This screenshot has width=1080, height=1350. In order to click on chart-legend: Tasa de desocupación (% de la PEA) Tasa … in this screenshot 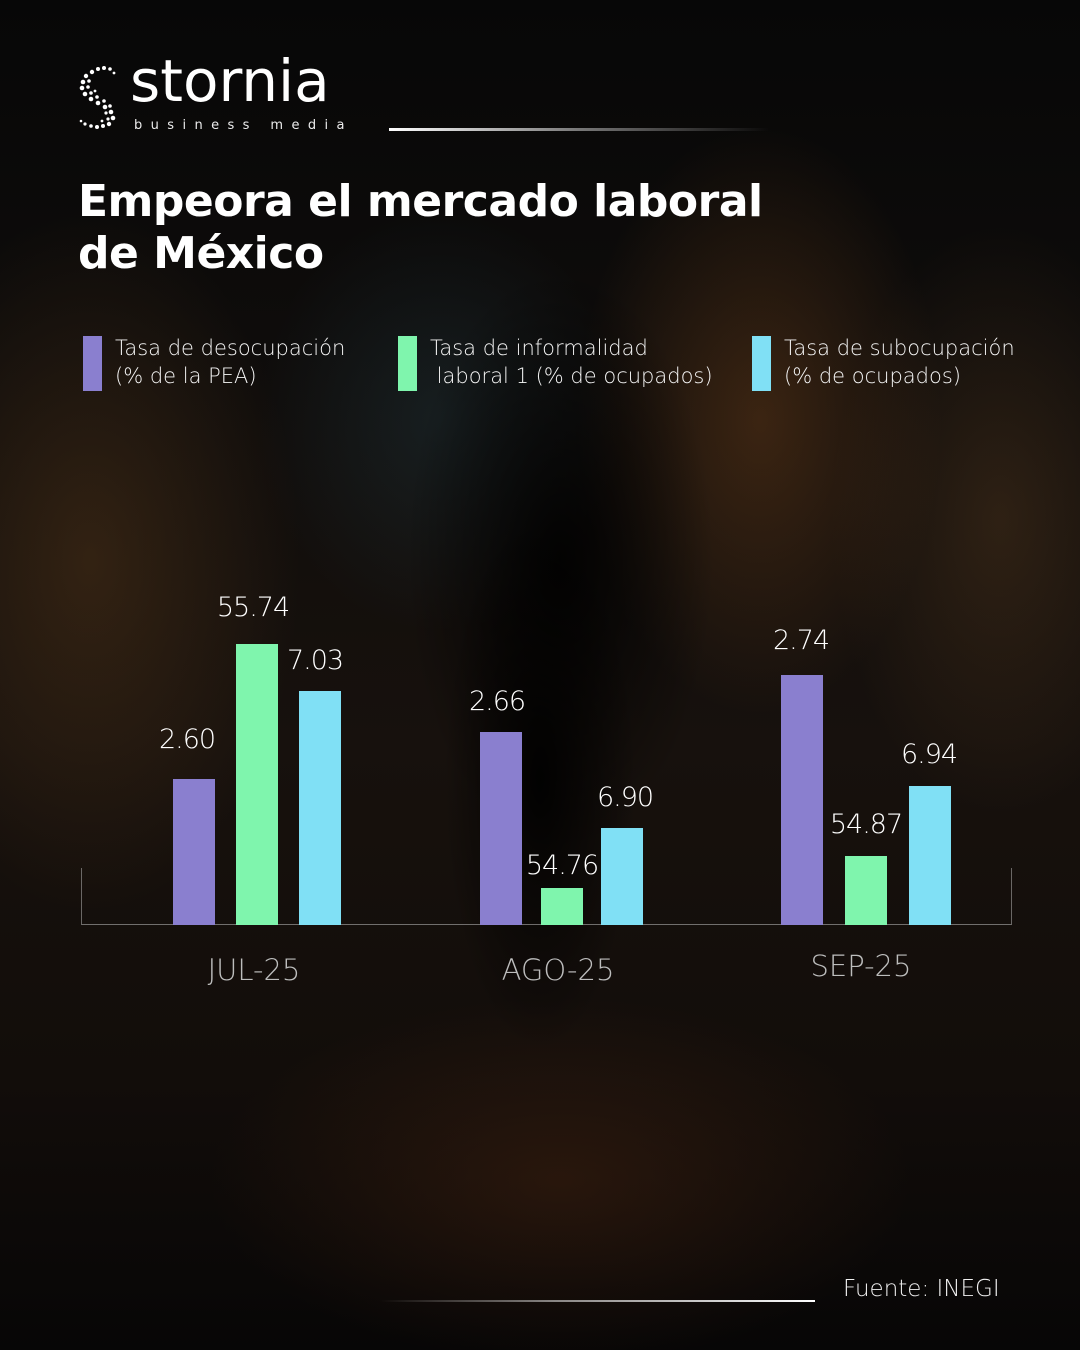, I will do `click(540, 364)`.